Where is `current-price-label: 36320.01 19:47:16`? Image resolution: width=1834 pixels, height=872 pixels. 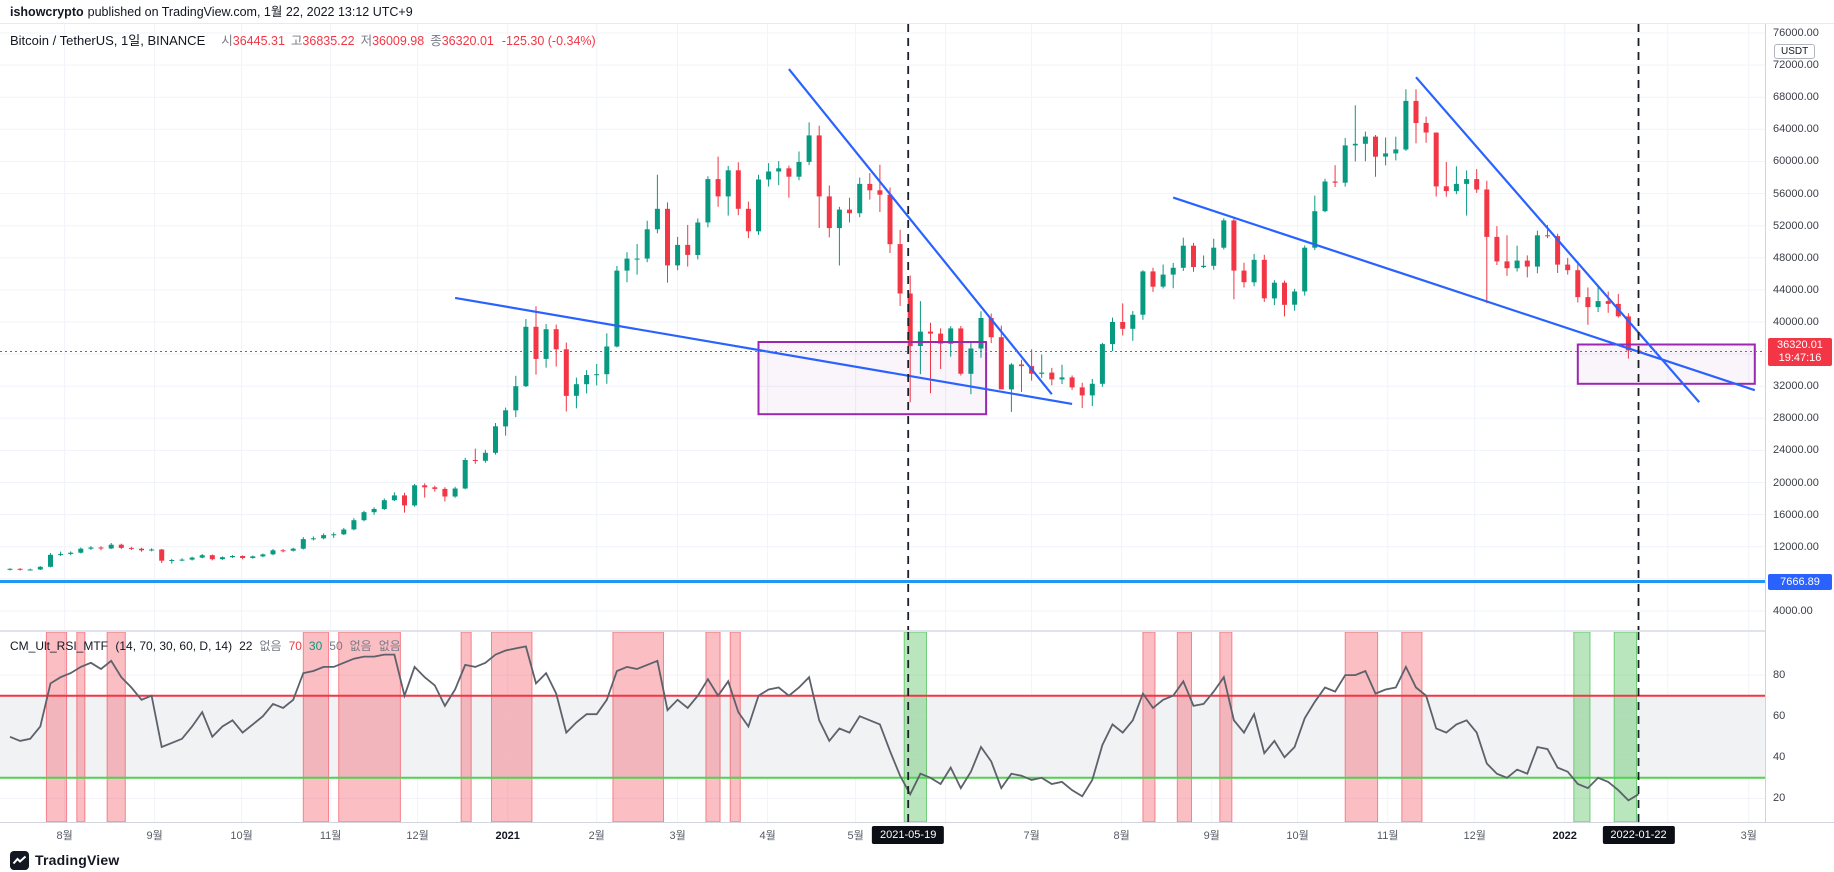
current-price-label: 36320.01 19:47:16 is located at coordinates (1800, 351).